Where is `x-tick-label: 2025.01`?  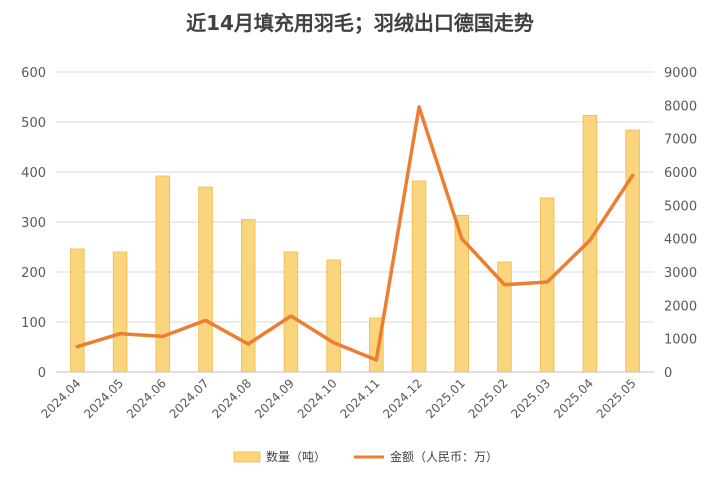
x-tick-label: 2025.01 is located at coordinates (445, 398).